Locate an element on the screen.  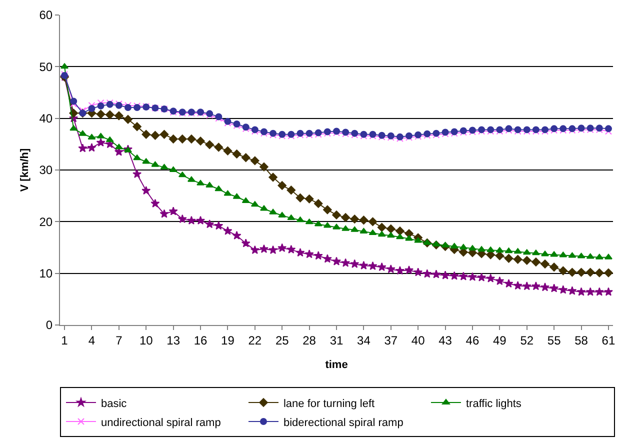
x-tick-label: 13 is located at coordinates (173, 340).